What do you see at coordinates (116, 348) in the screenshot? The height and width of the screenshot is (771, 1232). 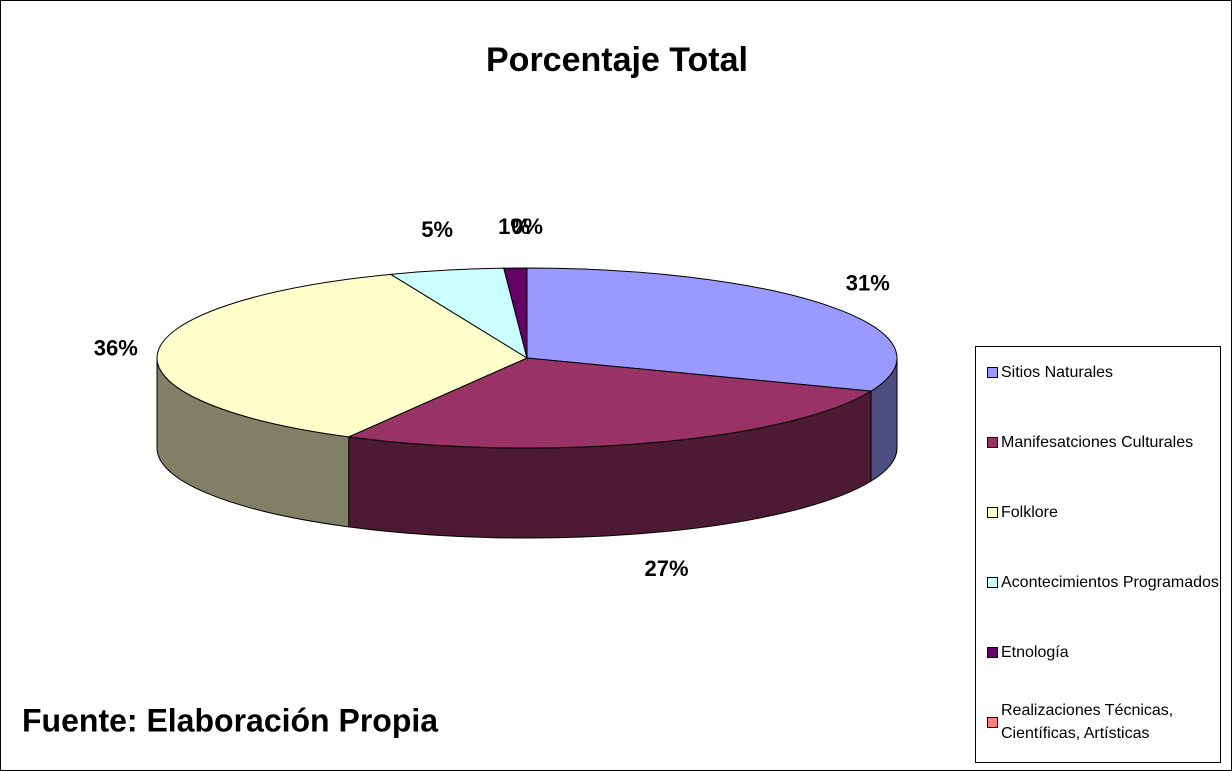 I see `data-label: 36%` at bounding box center [116, 348].